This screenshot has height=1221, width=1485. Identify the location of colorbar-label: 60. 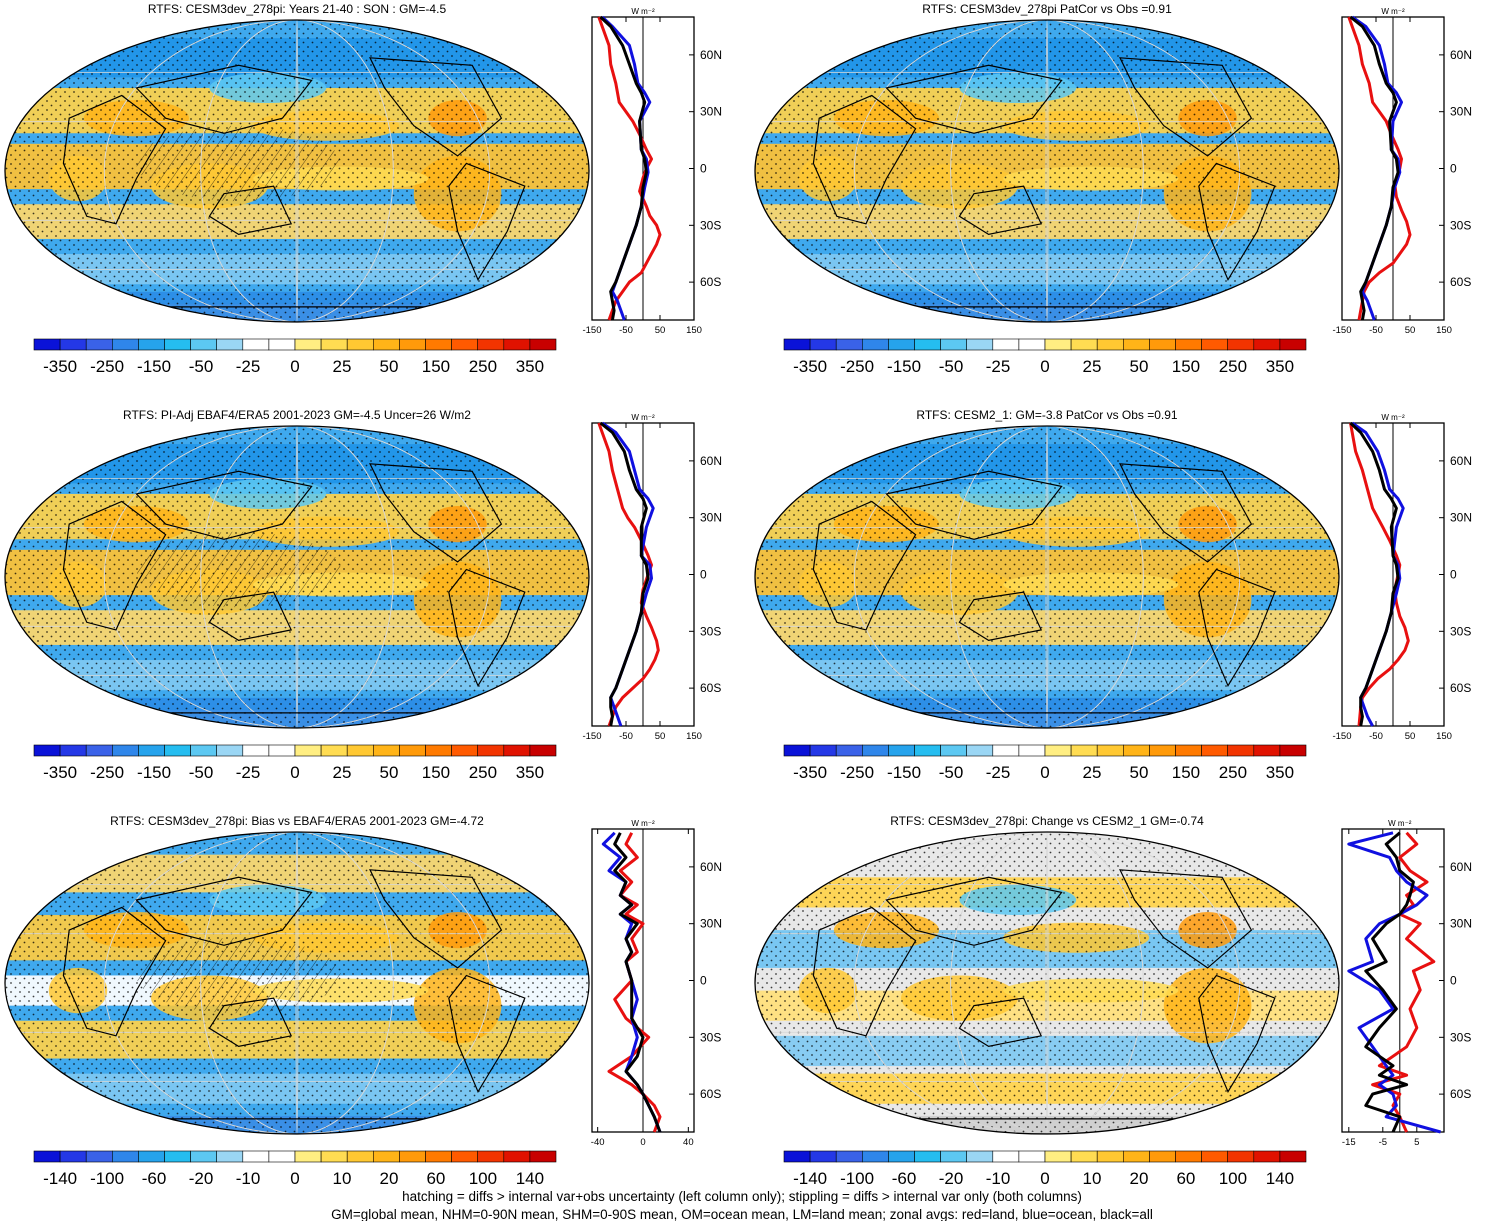
(1185, 1178).